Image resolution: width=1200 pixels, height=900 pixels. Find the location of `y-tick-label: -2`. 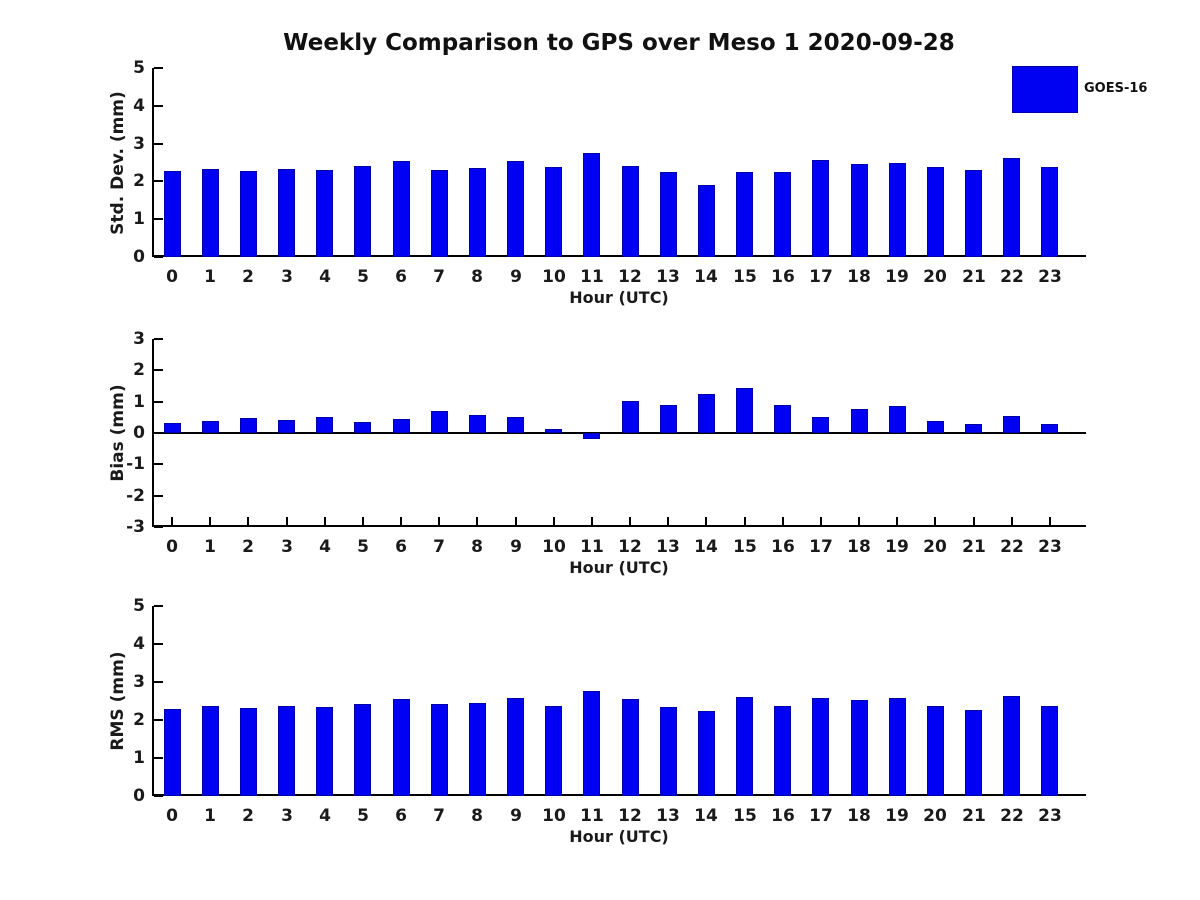

y-tick-label: -2 is located at coordinates (135, 496).